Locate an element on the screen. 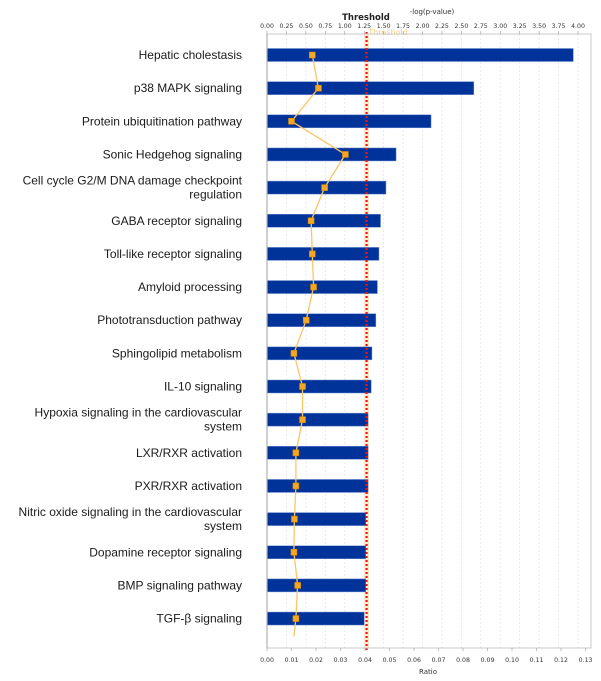 Image resolution: width=601 pixels, height=681 pixels. category-label: Dopamine receptor signaling is located at coordinates (165, 552).